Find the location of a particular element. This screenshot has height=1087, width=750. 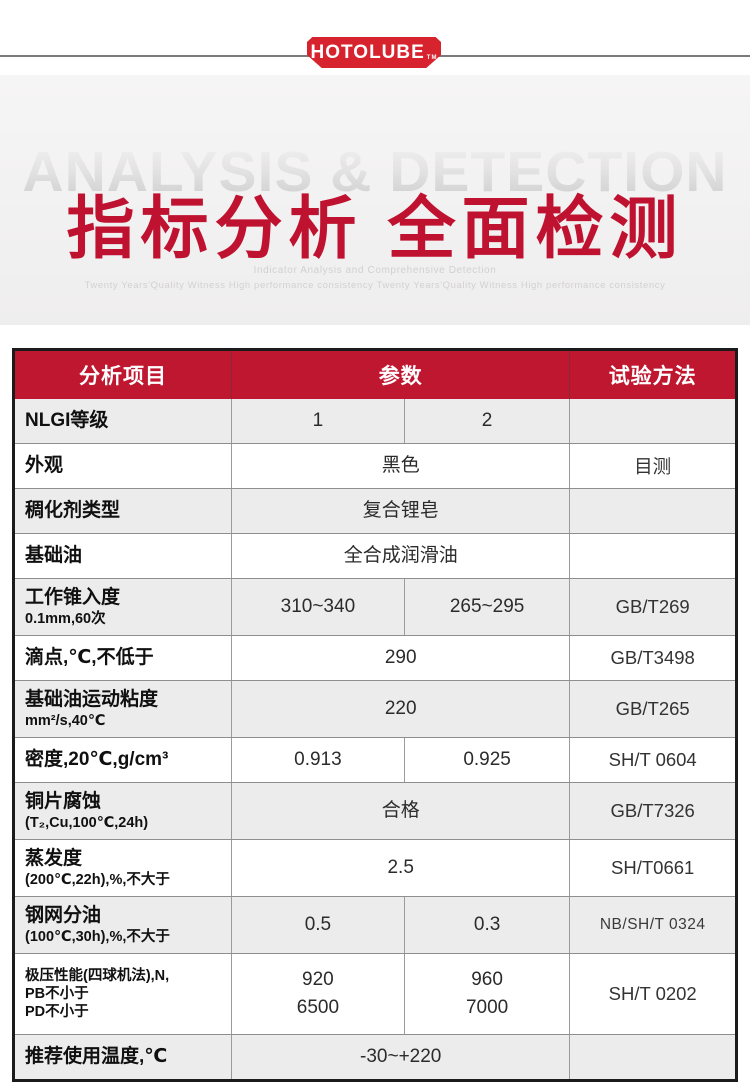

table-row: 铜片腐蚀 (T₂,Cu,100℃,24h) 合格 GB/T7326 is located at coordinates (375, 810).